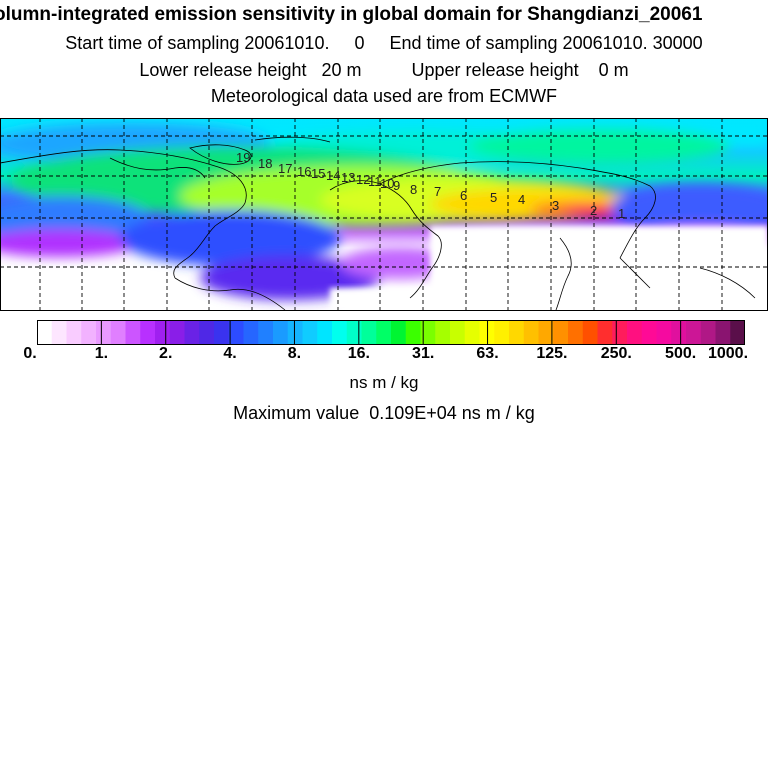 The image size is (768, 768). Describe the element at coordinates (384, 413) in the screenshot. I see `maximum-value: Maximum value 0.109E+04 ns m / kg` at that location.